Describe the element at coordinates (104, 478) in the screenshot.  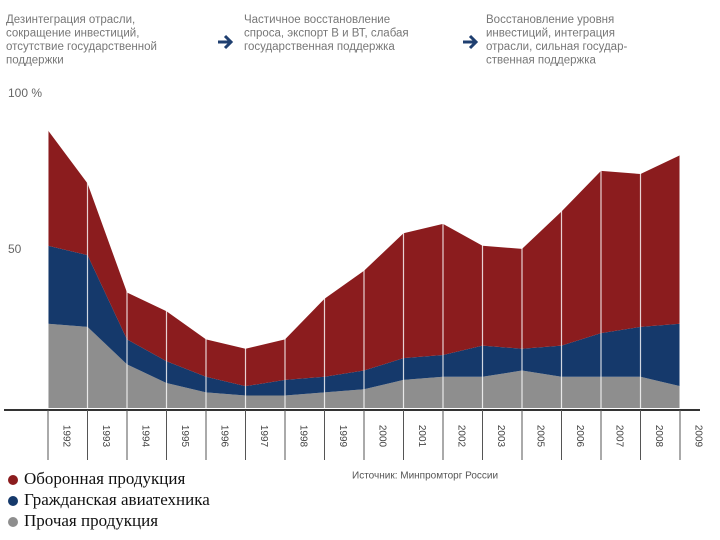
I see `legend-label: Оборонная продукция` at that location.